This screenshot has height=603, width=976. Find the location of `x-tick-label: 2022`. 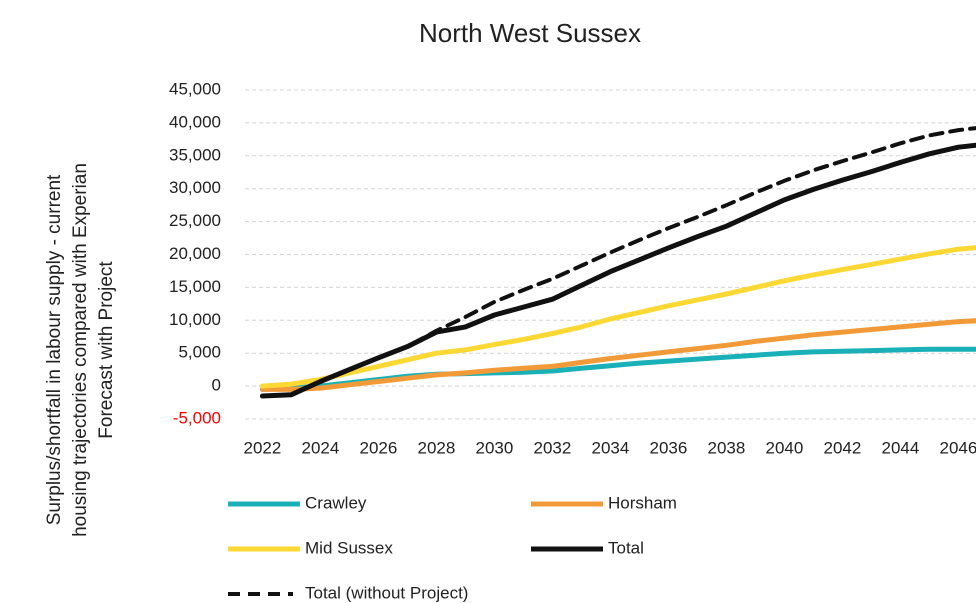

x-tick-label: 2022 is located at coordinates (262, 447).